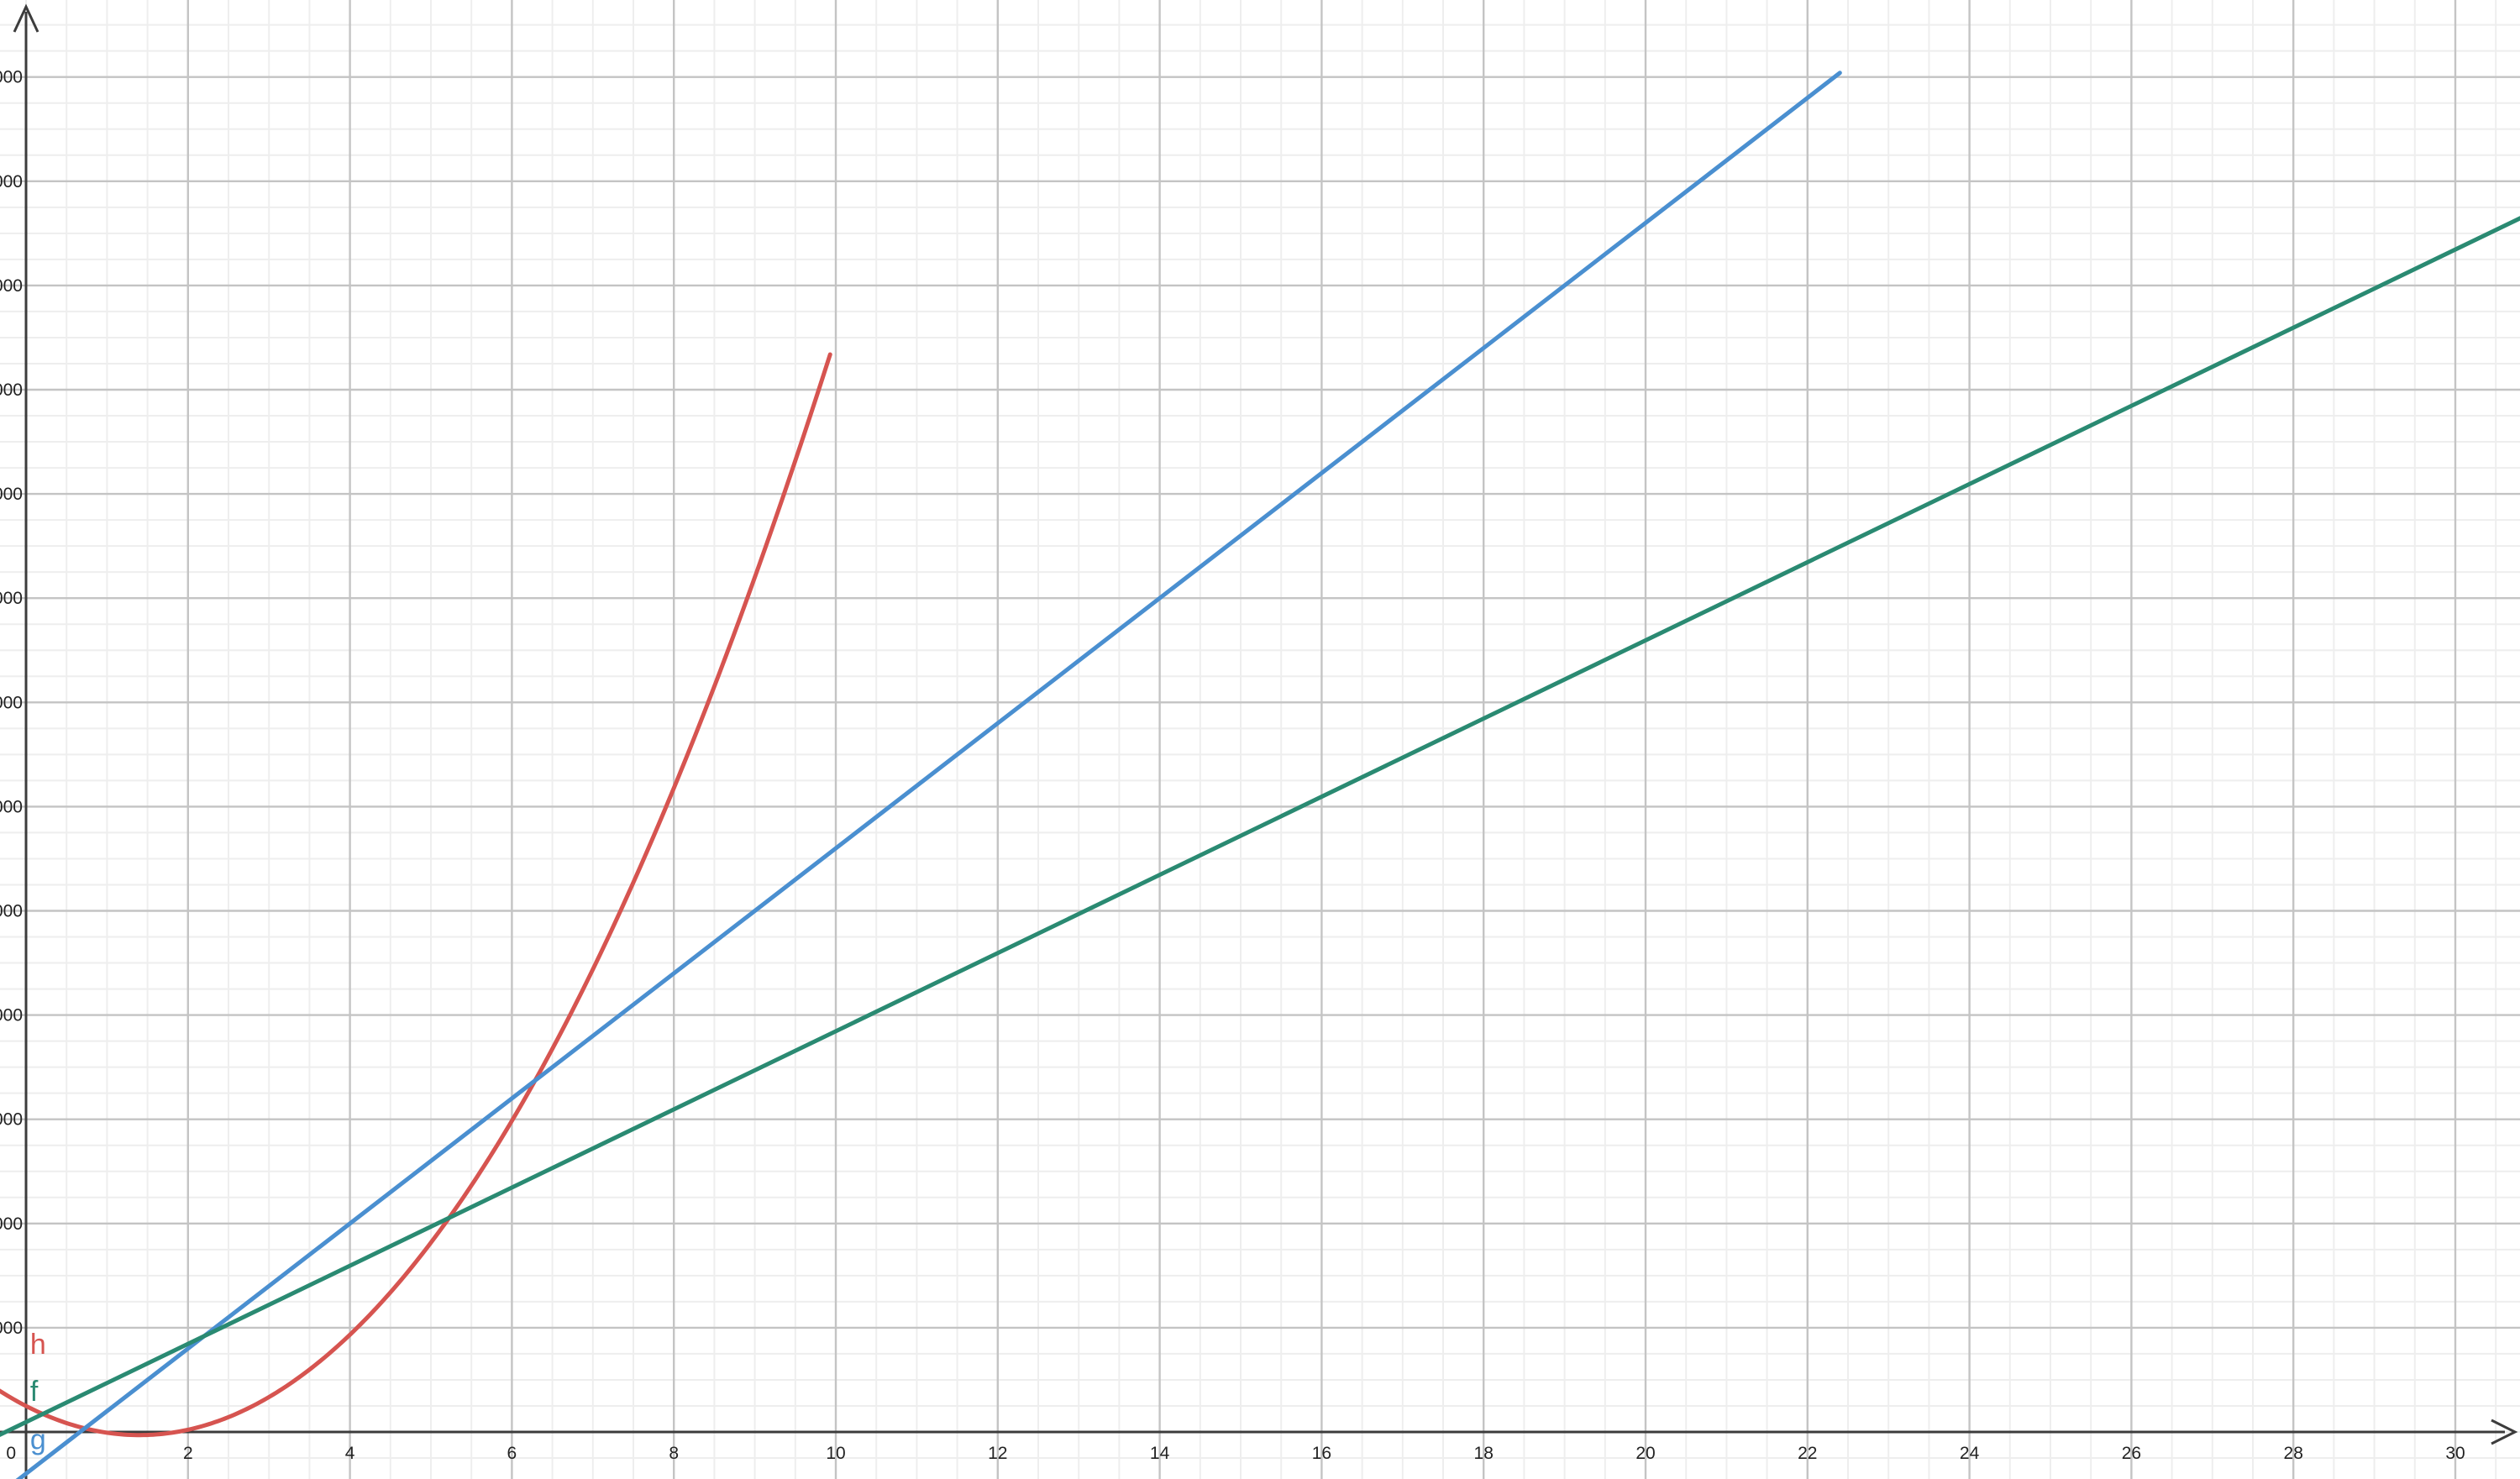 The image size is (2520, 1479). What do you see at coordinates (350, 1453) in the screenshot?
I see `svg-text: 4` at bounding box center [350, 1453].